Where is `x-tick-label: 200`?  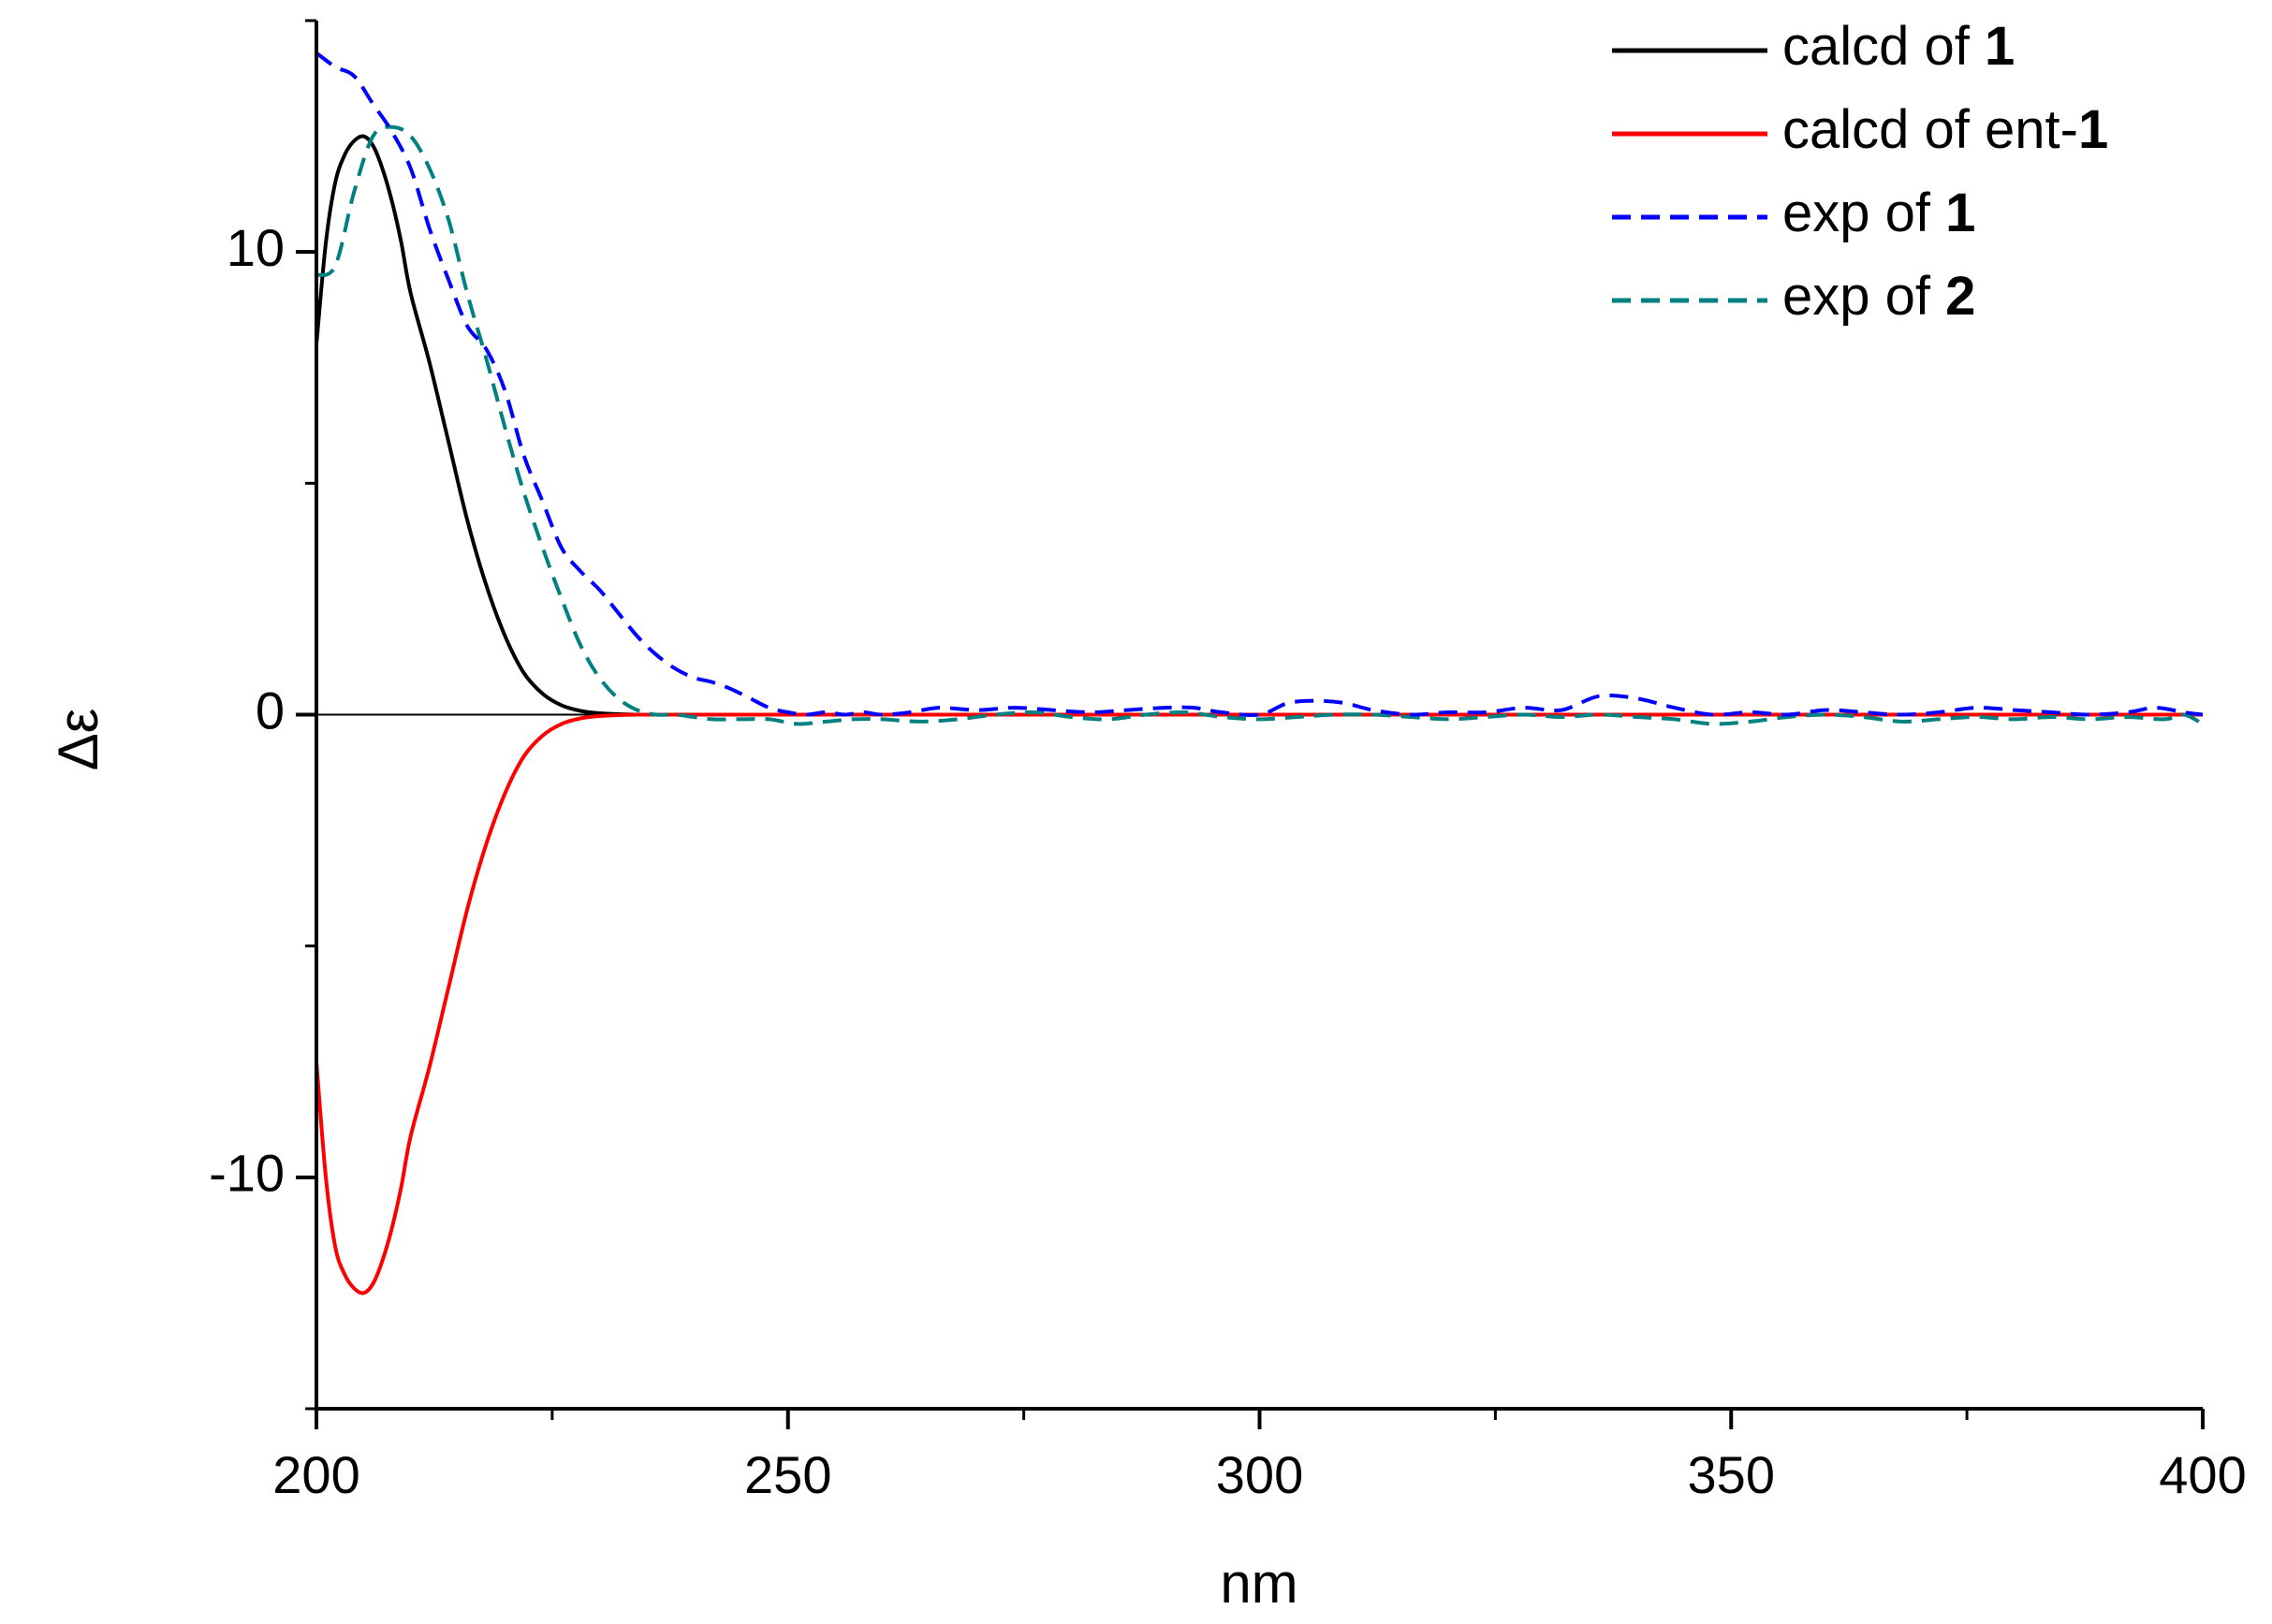 x-tick-label: 200 is located at coordinates (315, 1474).